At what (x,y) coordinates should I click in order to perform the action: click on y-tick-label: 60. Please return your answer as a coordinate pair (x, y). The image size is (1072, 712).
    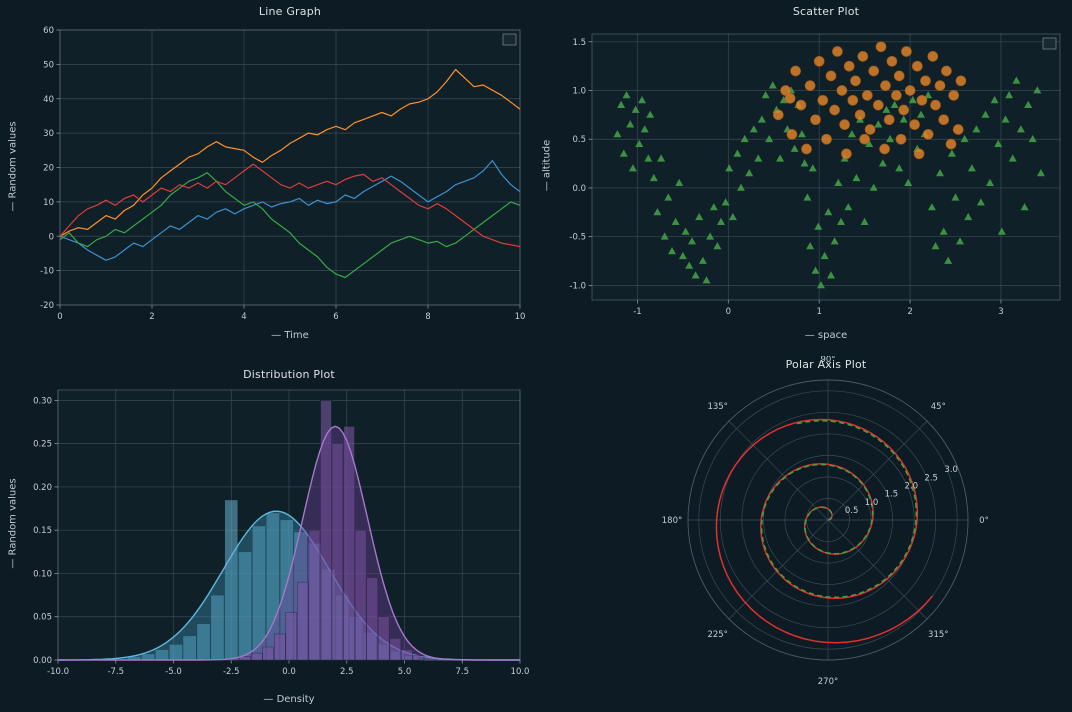
    Looking at the image, I should click on (48, 31).